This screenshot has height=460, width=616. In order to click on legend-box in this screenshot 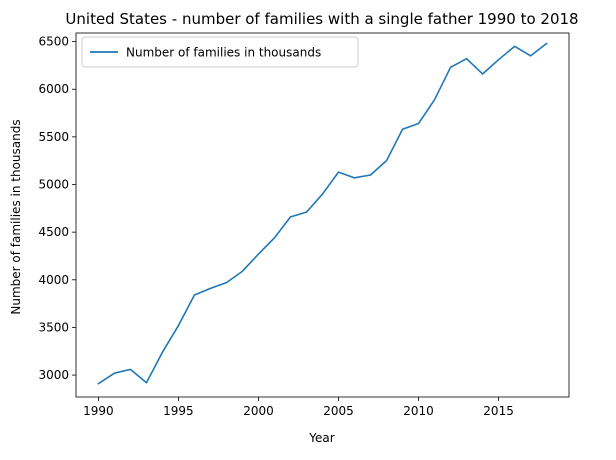, I will do `click(220, 52)`.